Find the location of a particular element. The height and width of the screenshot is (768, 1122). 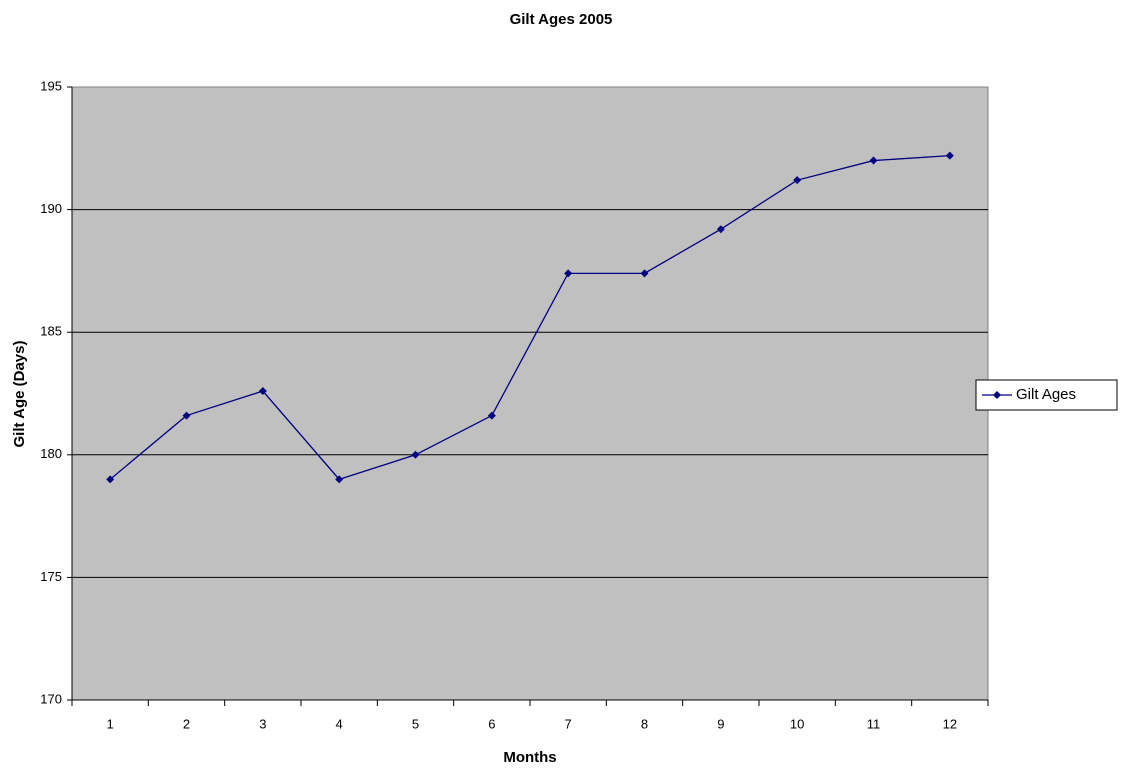

y-tick-label: 195 is located at coordinates (51, 85).